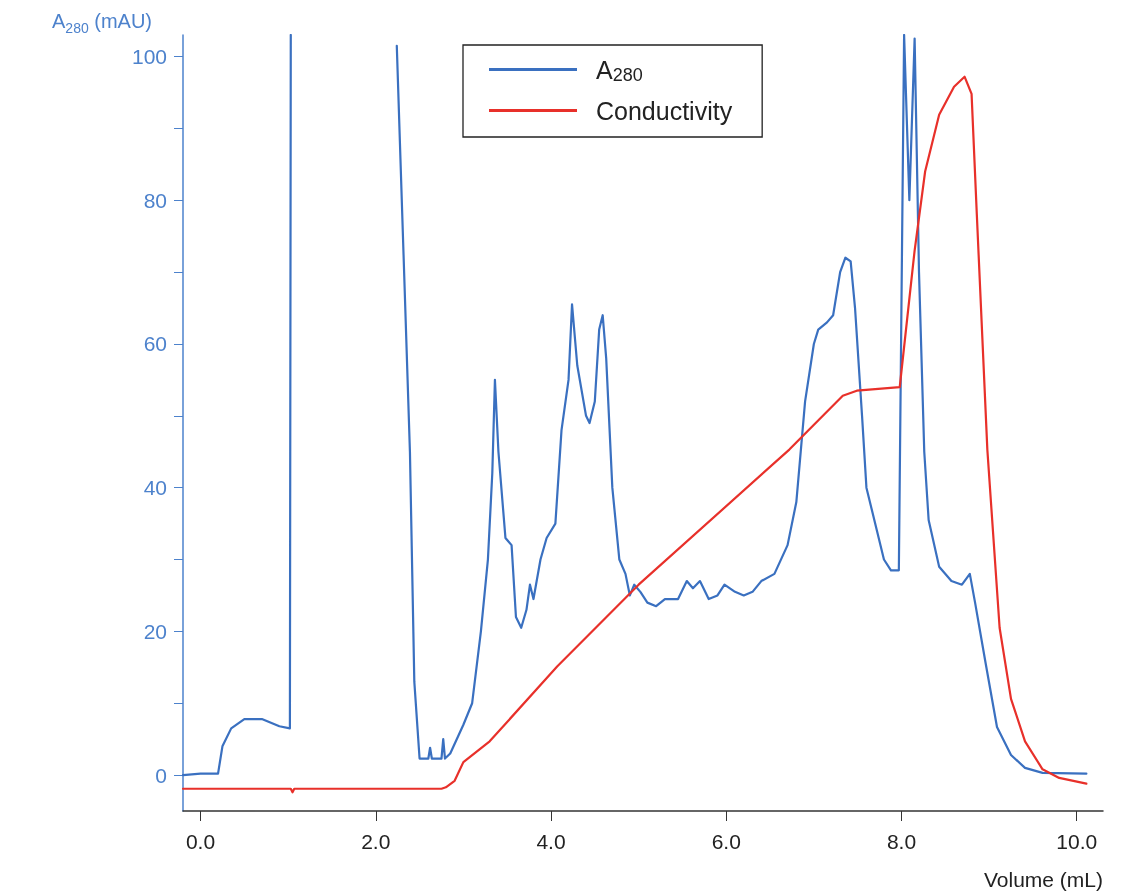 The height and width of the screenshot is (893, 1121). Describe the element at coordinates (155, 344) in the screenshot. I see `y-tick-label: 60` at that location.